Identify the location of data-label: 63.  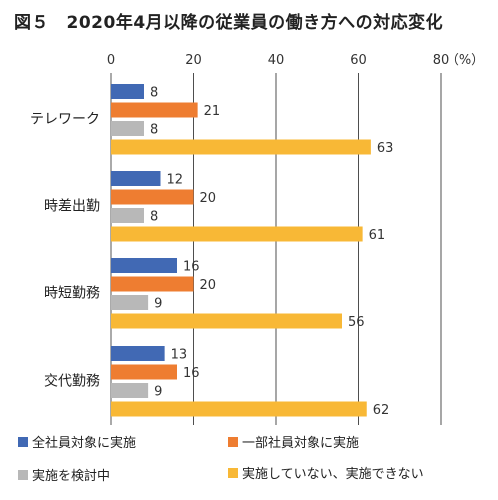
(385, 148).